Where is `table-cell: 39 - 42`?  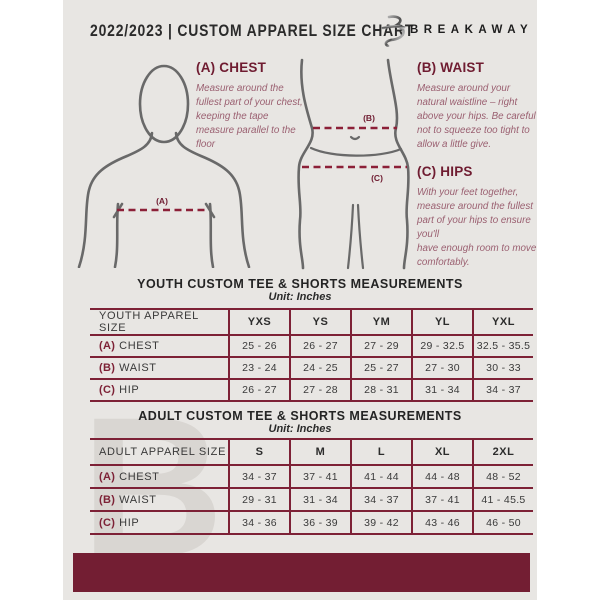 table-cell: 39 - 42 is located at coordinates (380, 522).